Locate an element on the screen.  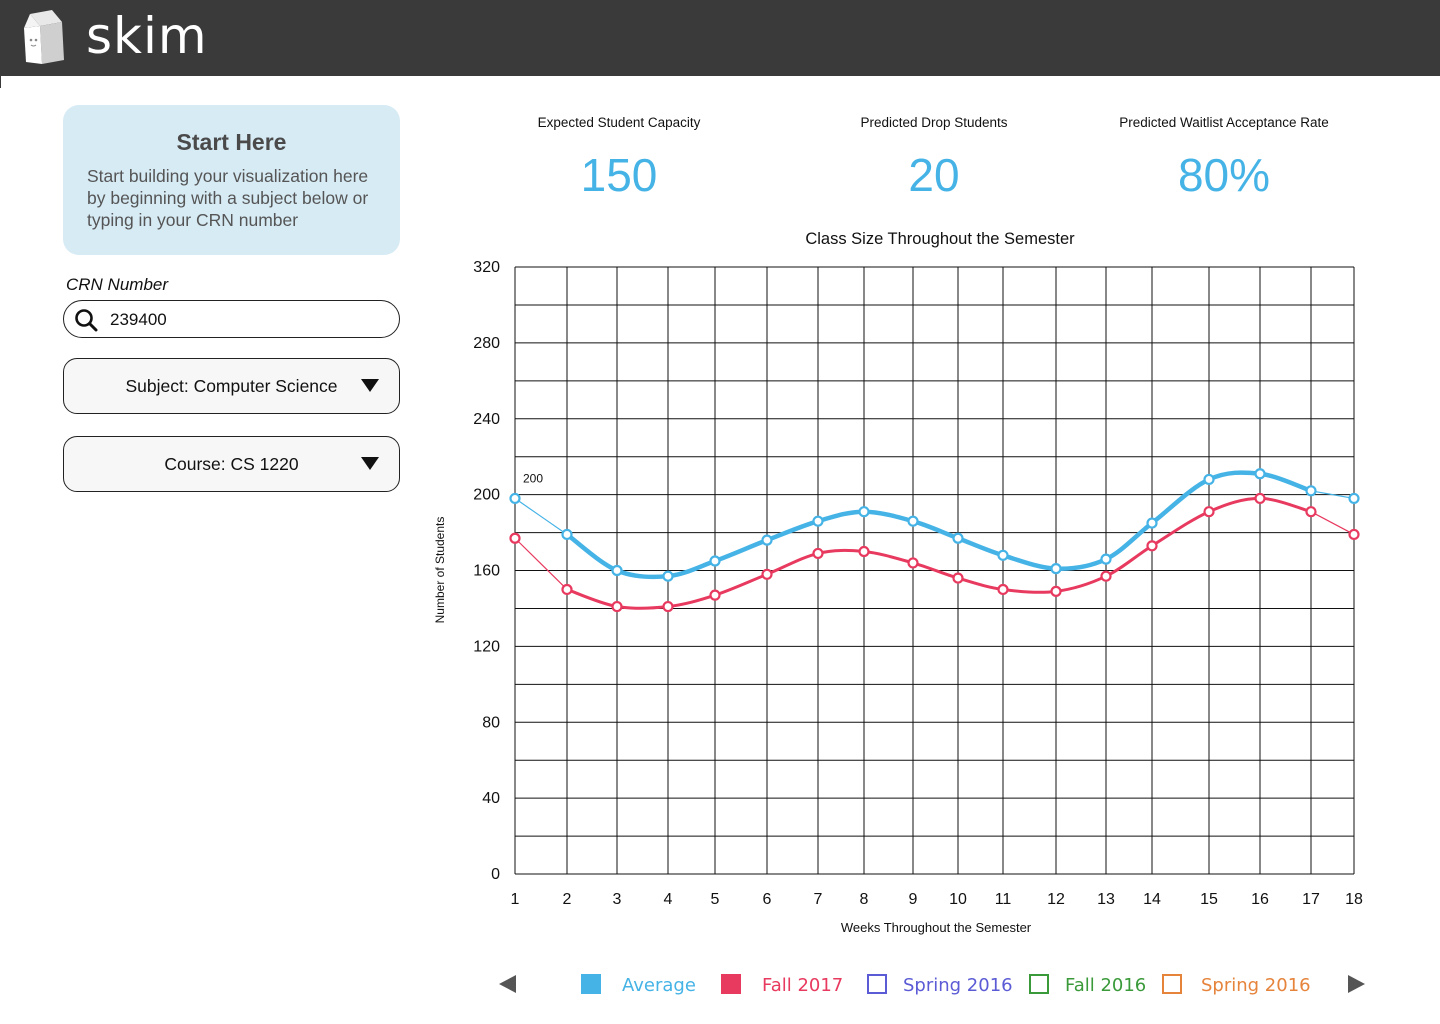
x-tick-label: 13 is located at coordinates (1106, 899).